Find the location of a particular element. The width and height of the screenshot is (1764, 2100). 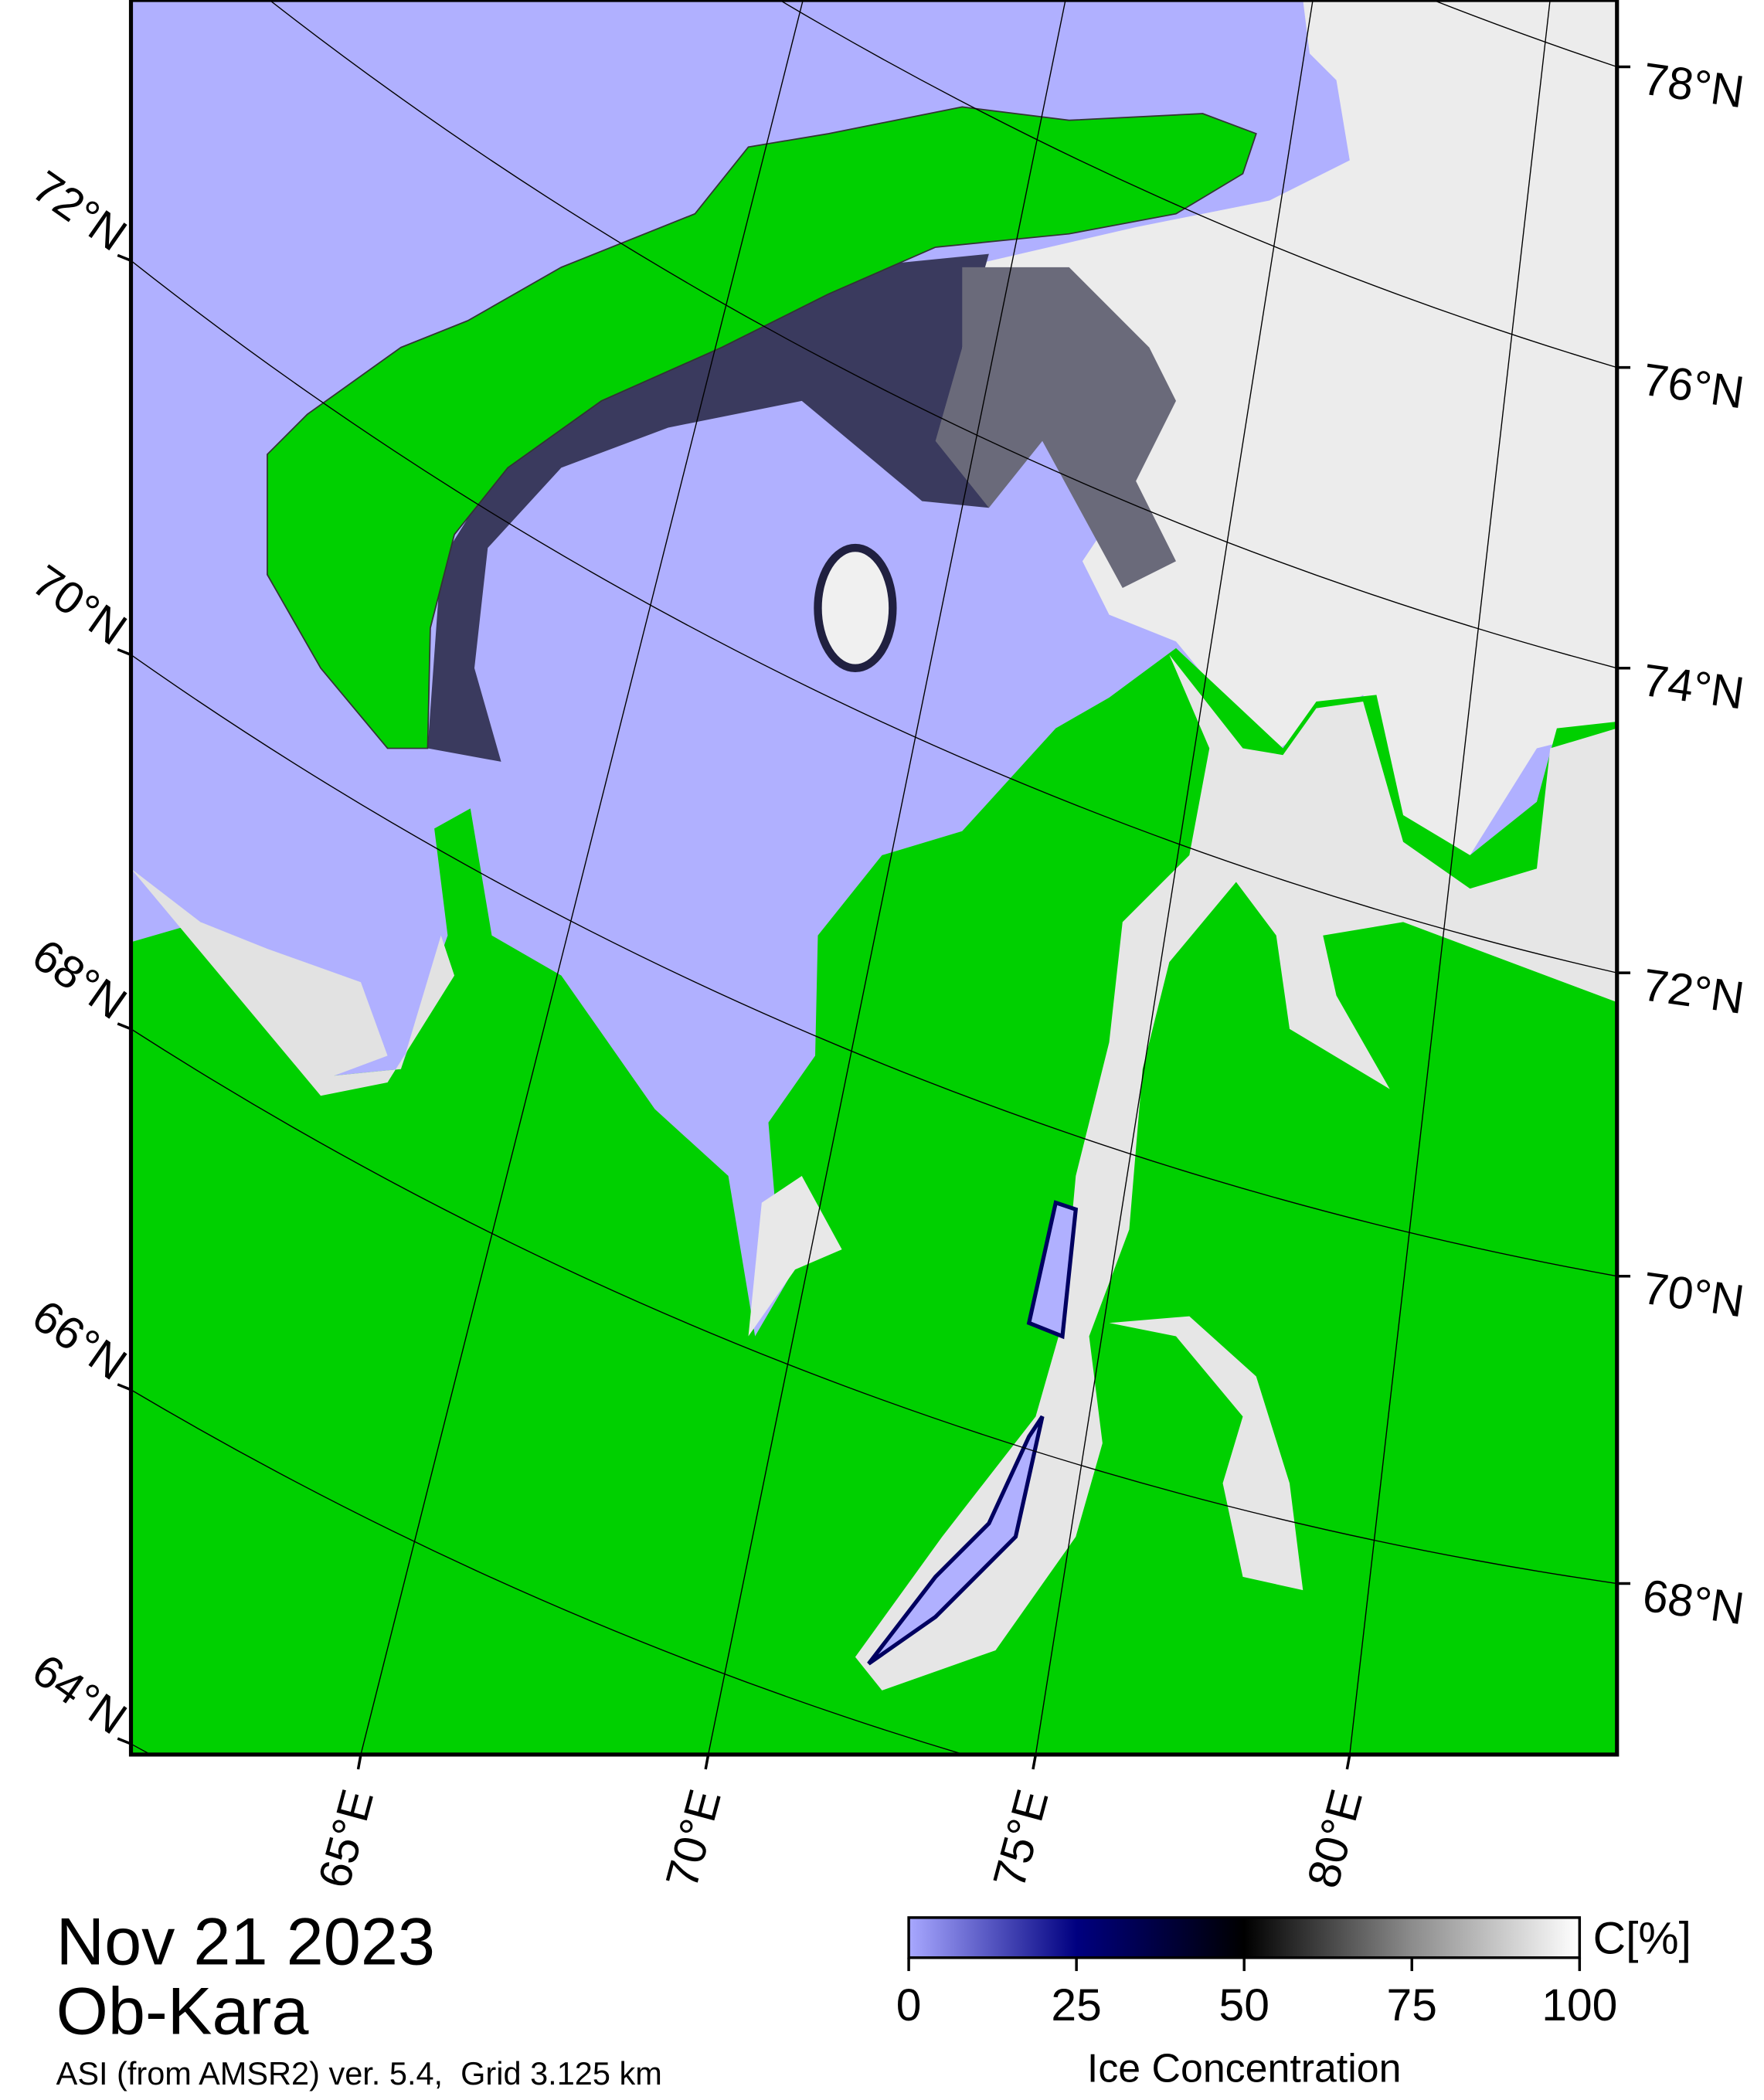

colorbar-tick-label: 100 is located at coordinates (1579, 2005).